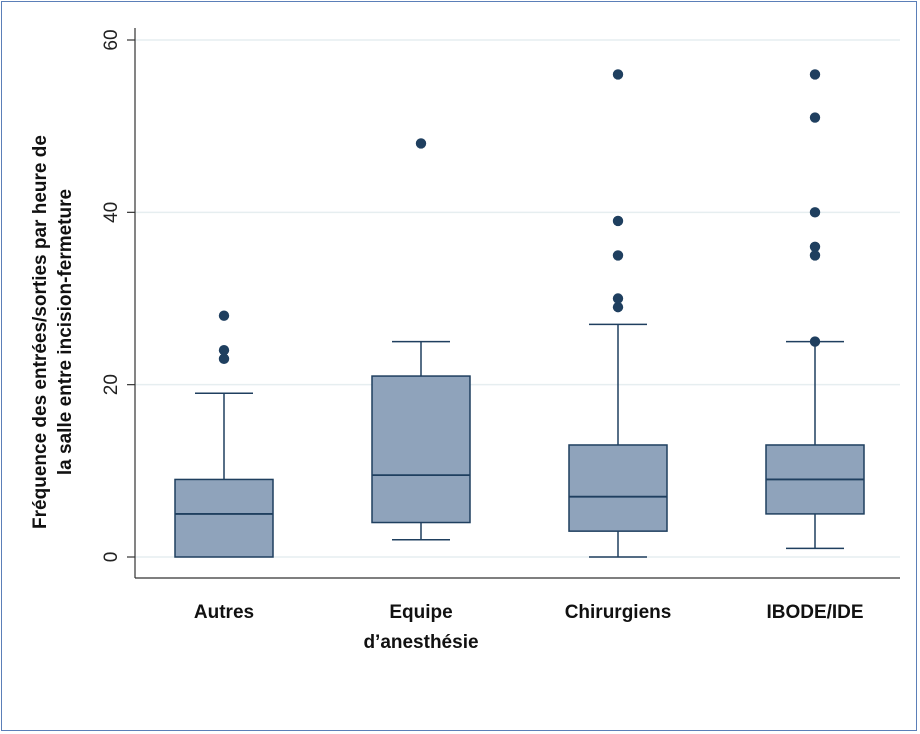  What do you see at coordinates (420, 612) in the screenshot?
I see `x-category-label: Equipe` at bounding box center [420, 612].